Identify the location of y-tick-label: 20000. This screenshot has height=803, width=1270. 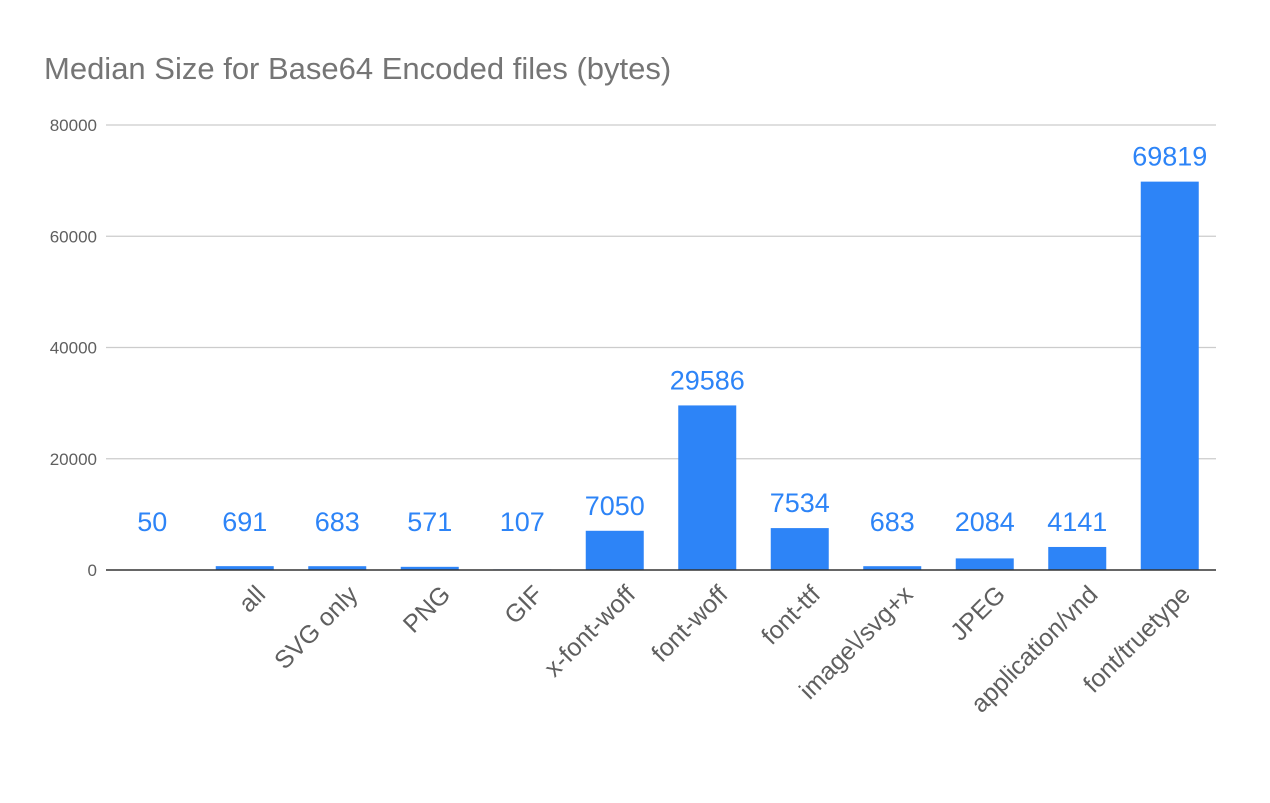
(73, 459).